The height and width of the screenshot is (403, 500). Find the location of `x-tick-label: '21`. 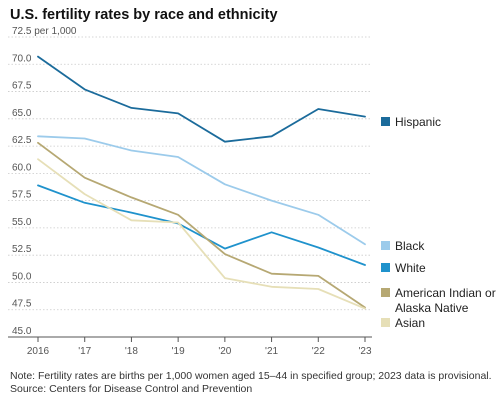

x-tick-label: '21 is located at coordinates (271, 351).